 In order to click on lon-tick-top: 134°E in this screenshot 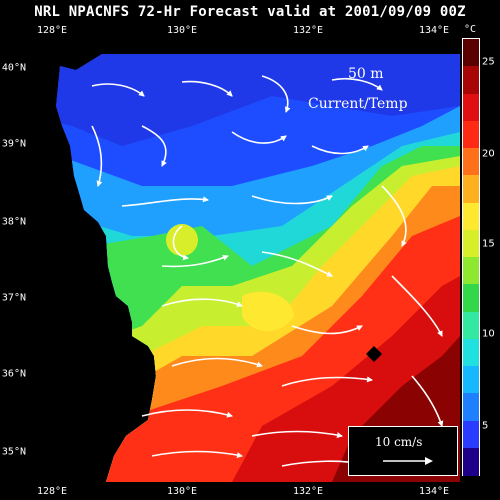, I will do `click(434, 30)`.